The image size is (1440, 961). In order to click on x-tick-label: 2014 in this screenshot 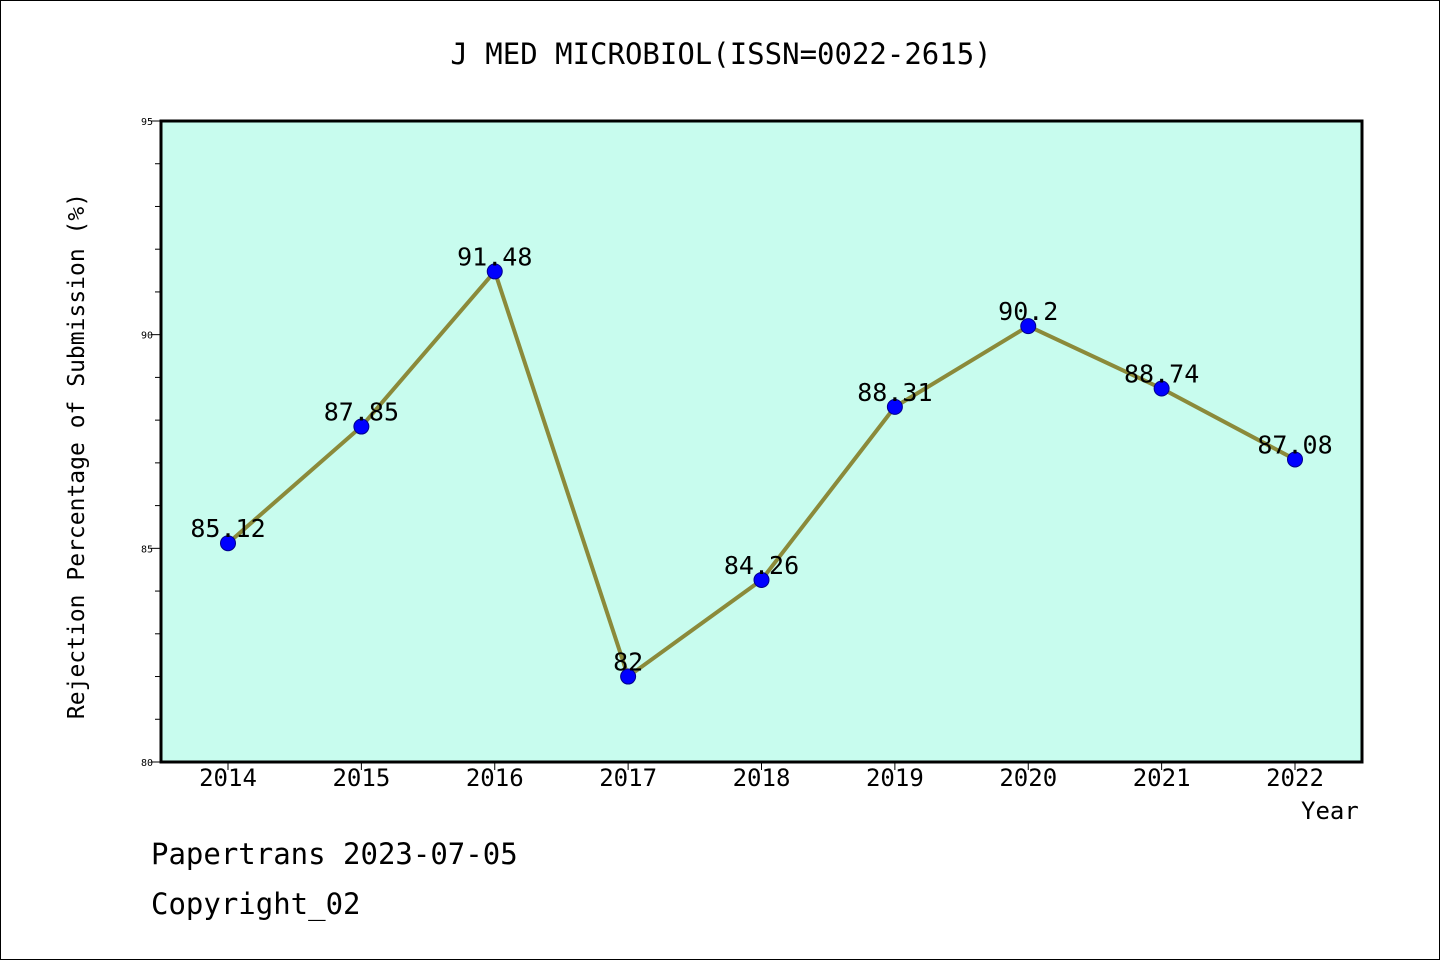, I will do `click(228, 778)`.